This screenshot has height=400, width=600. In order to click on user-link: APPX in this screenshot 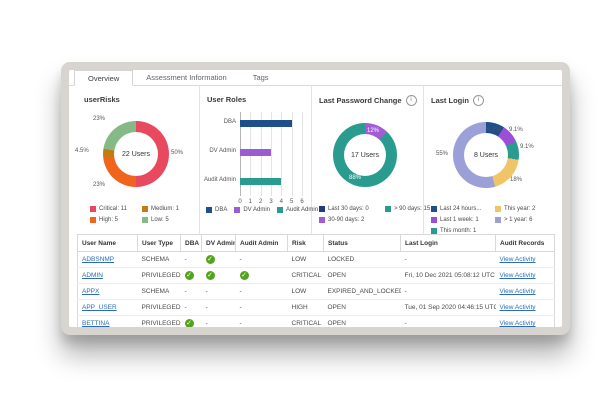, I will do `click(91, 291)`.